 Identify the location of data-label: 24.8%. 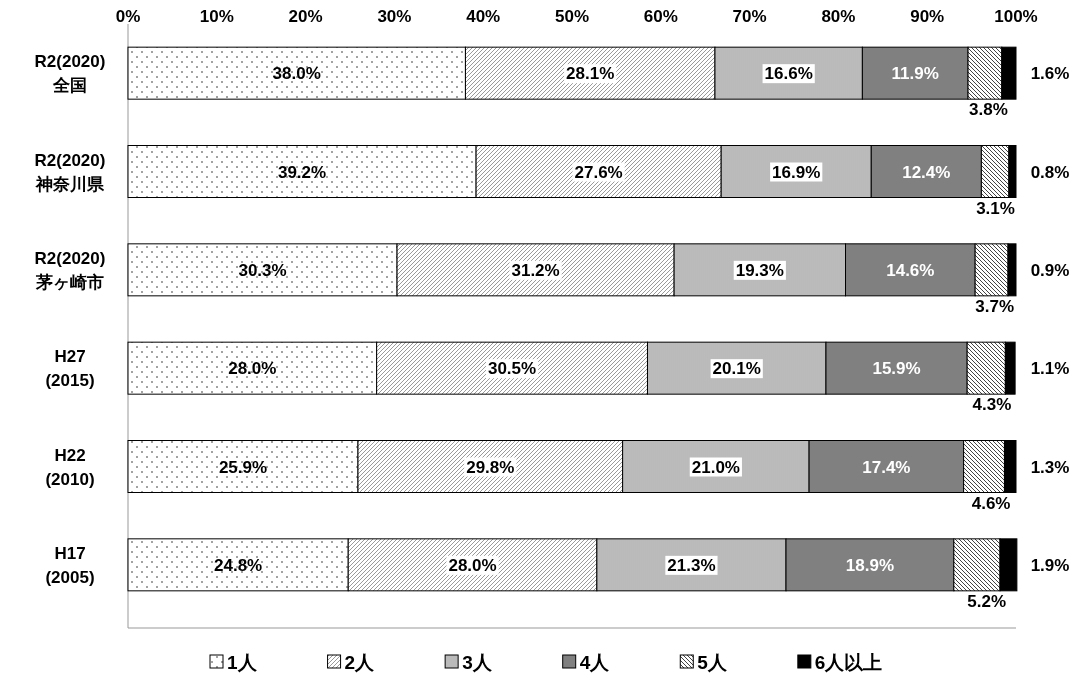
(238, 565).